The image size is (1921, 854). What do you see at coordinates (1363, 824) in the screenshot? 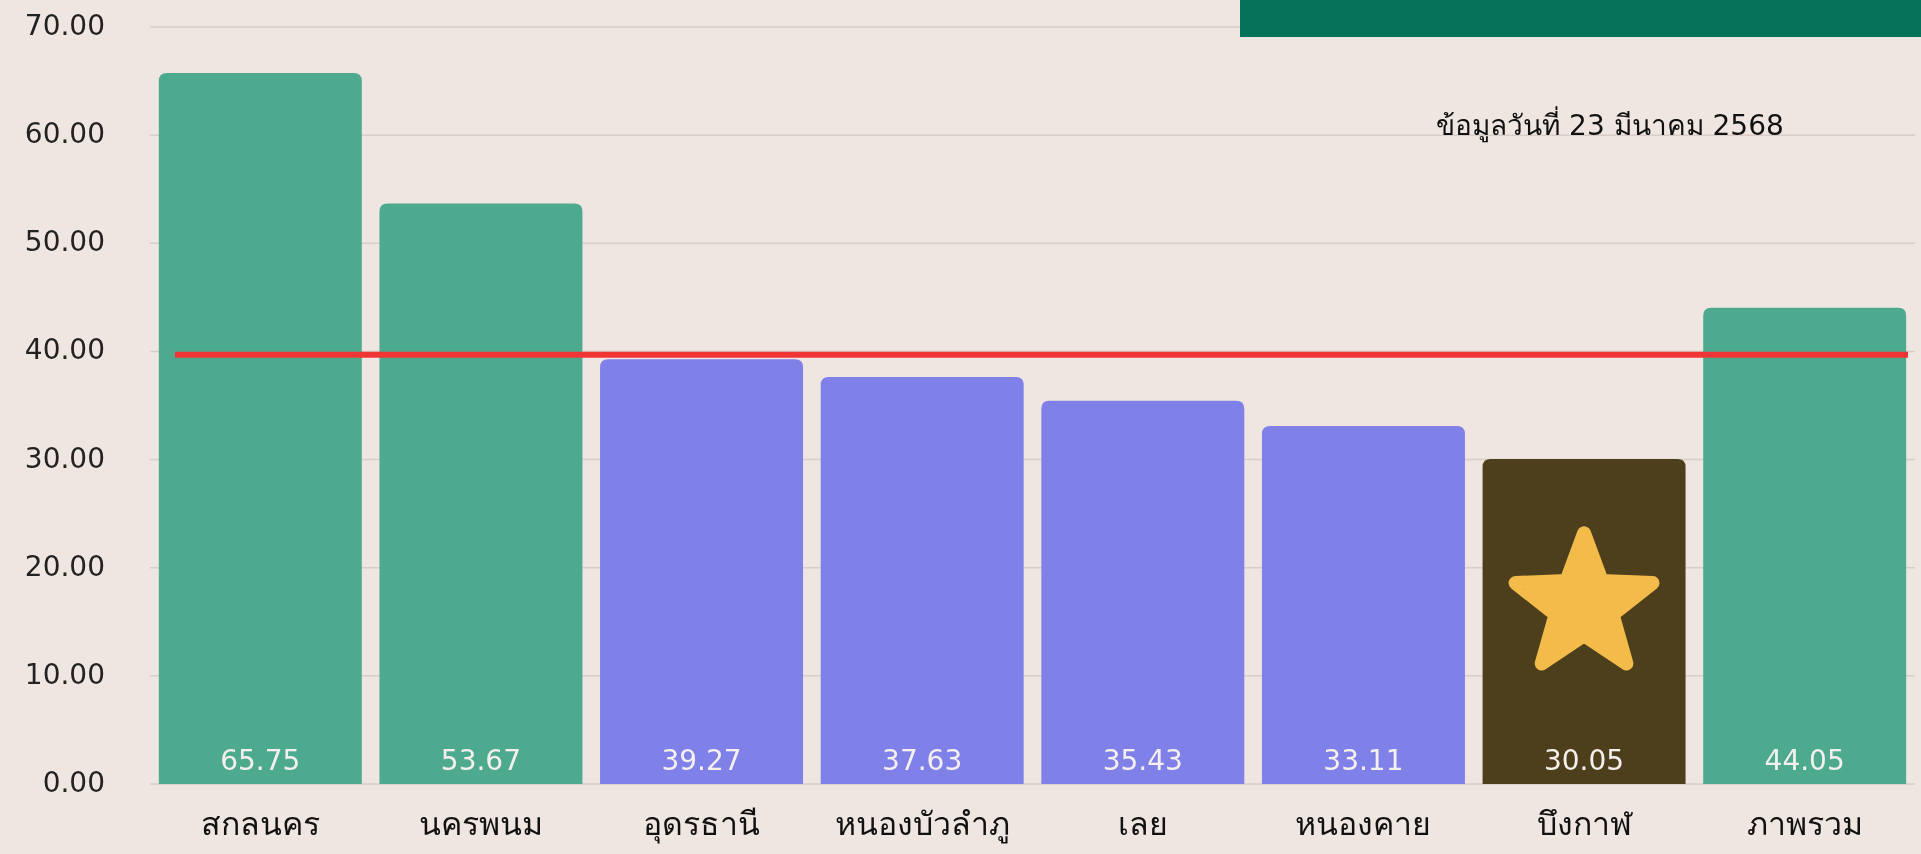
I see `x-tick-label: หนองคาย` at bounding box center [1363, 824].